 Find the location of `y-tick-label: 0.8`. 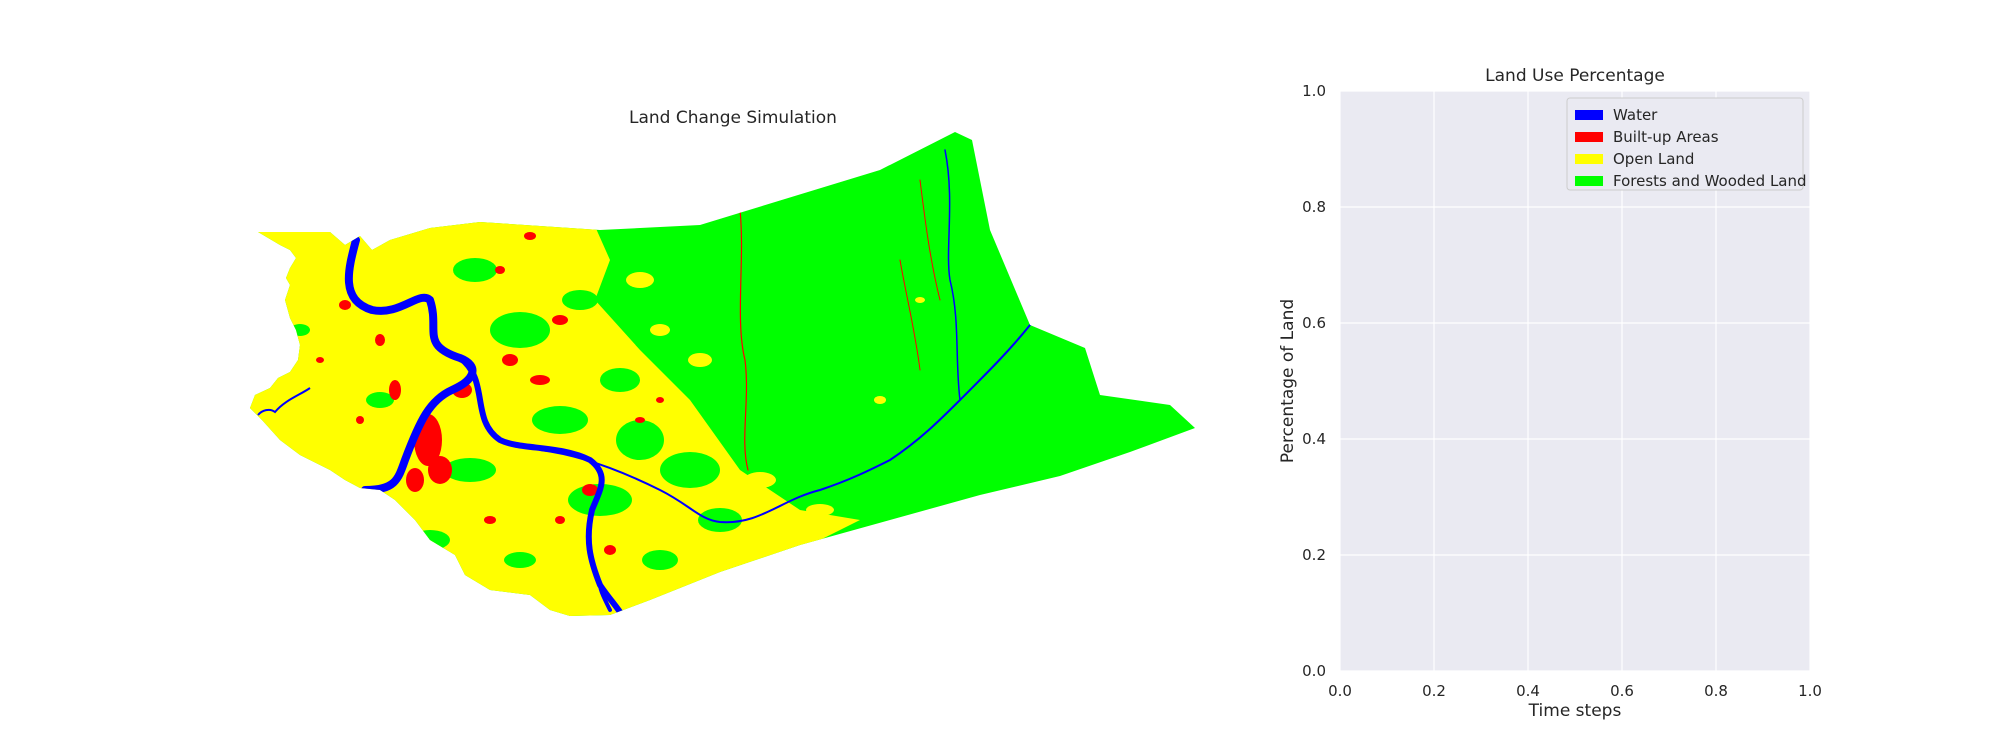

y-tick-label: 0.8 is located at coordinates (1314, 207).